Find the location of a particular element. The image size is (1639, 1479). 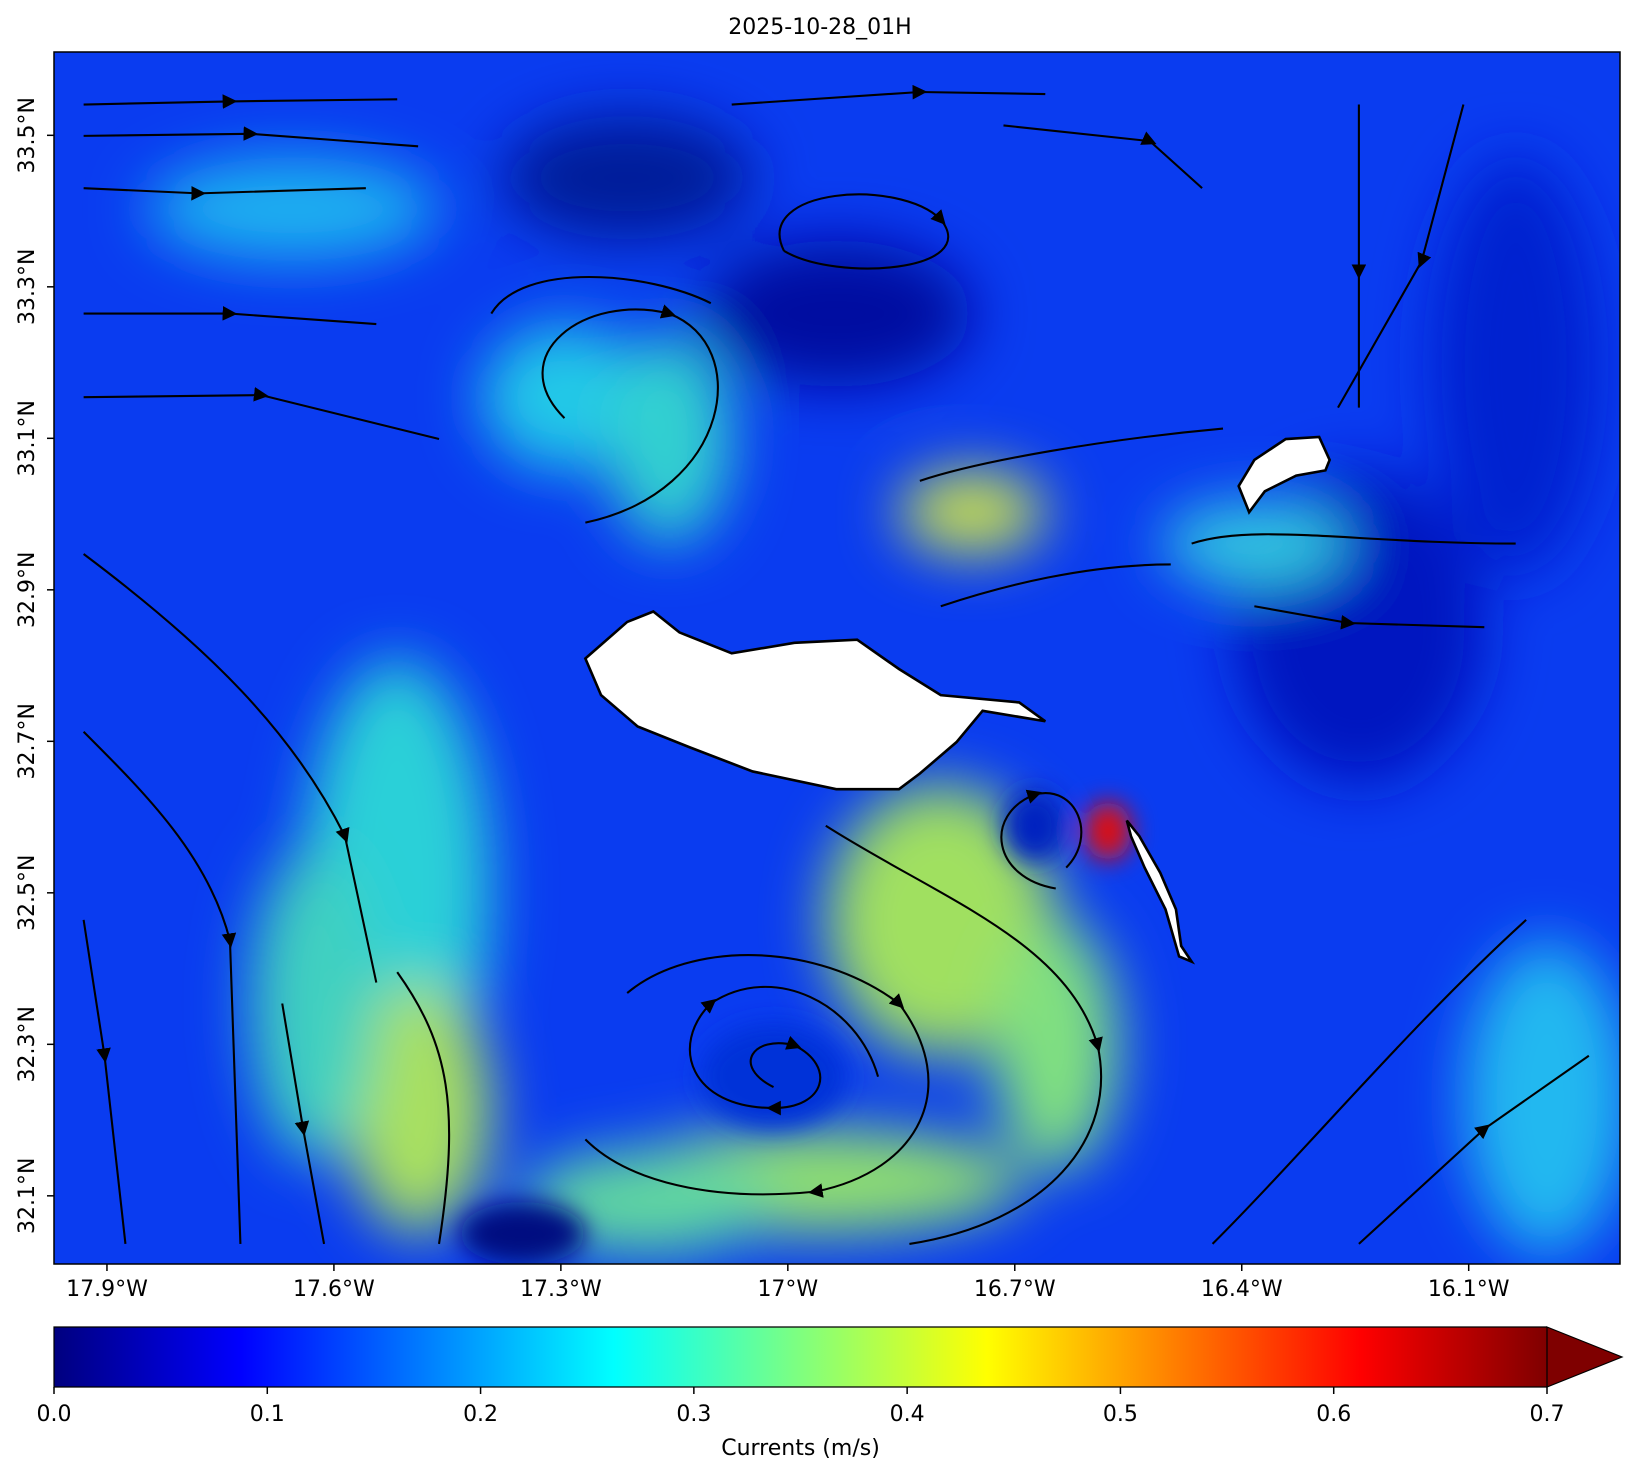

y-tick-label: 32.5°N is located at coordinates (27, 893).